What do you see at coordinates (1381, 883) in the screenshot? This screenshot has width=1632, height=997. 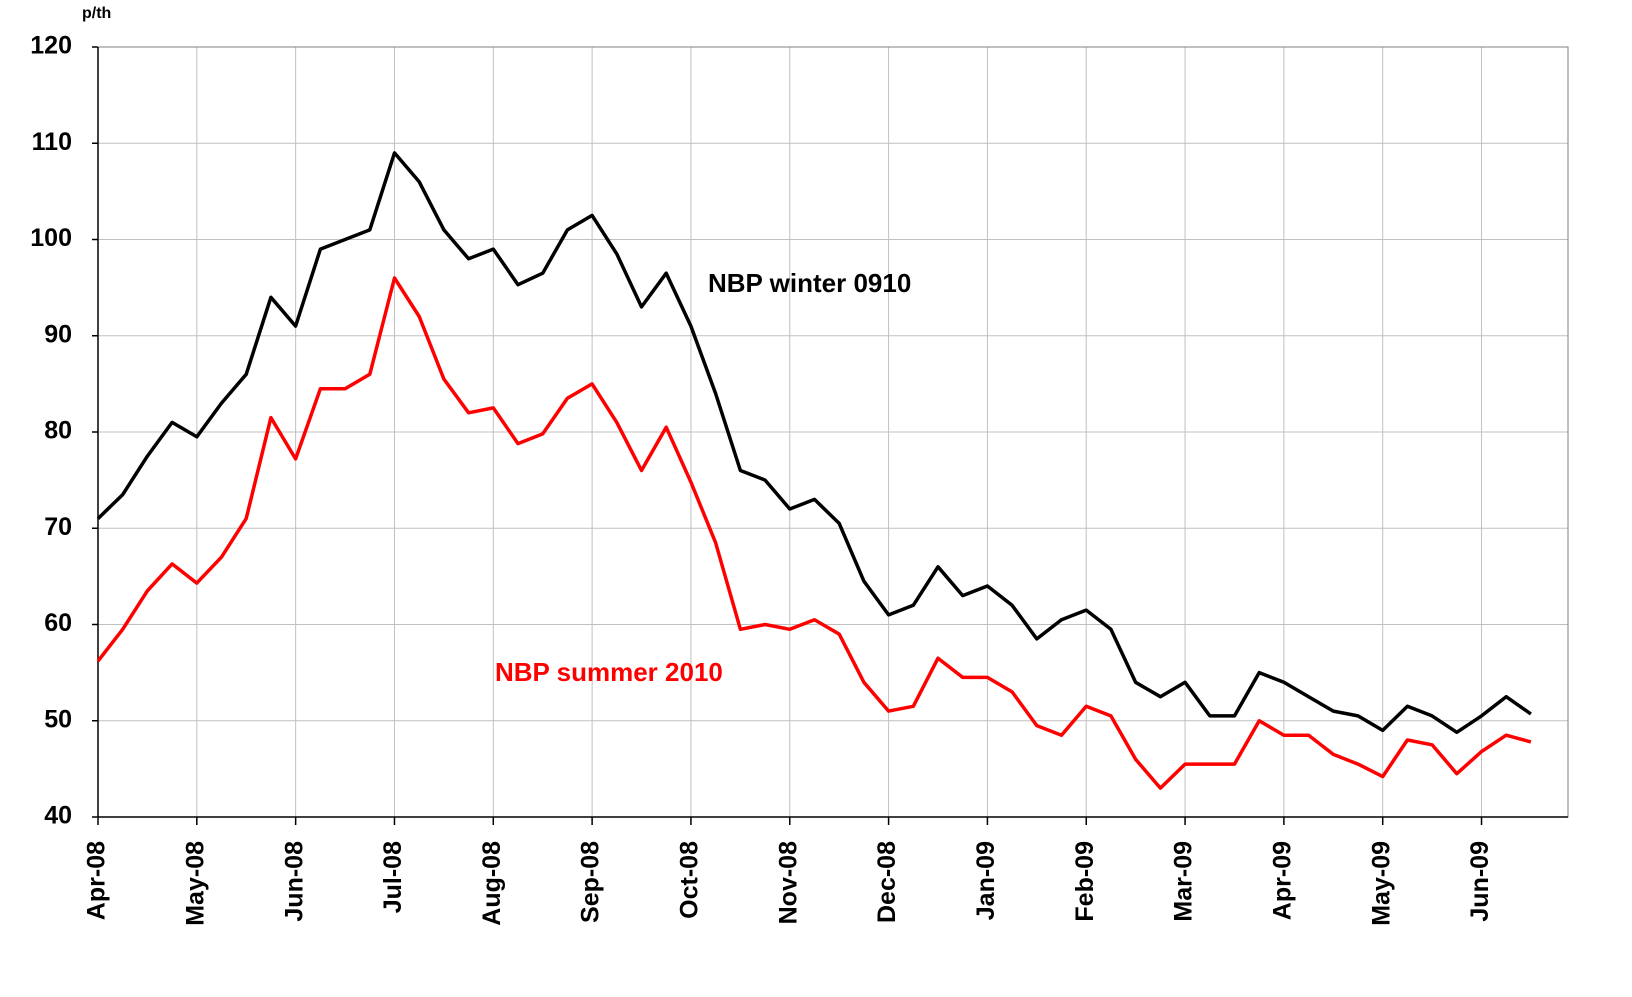 I see `x-tick-label: May-09` at bounding box center [1381, 883].